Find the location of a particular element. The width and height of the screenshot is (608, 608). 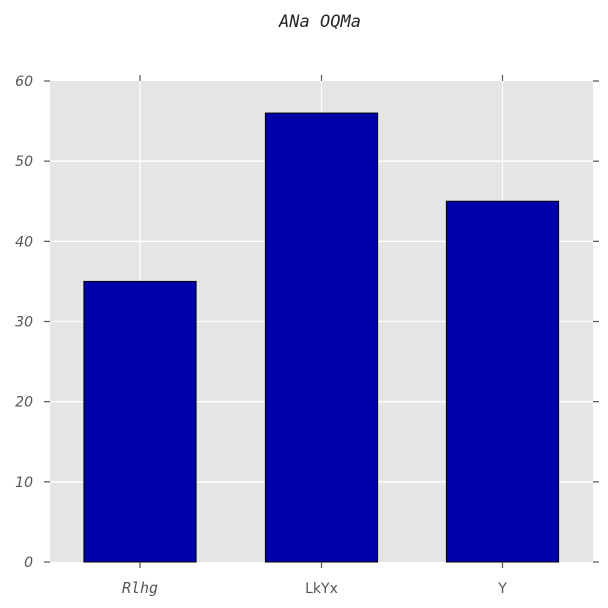

y-tick-label: 0 is located at coordinates (28, 563).